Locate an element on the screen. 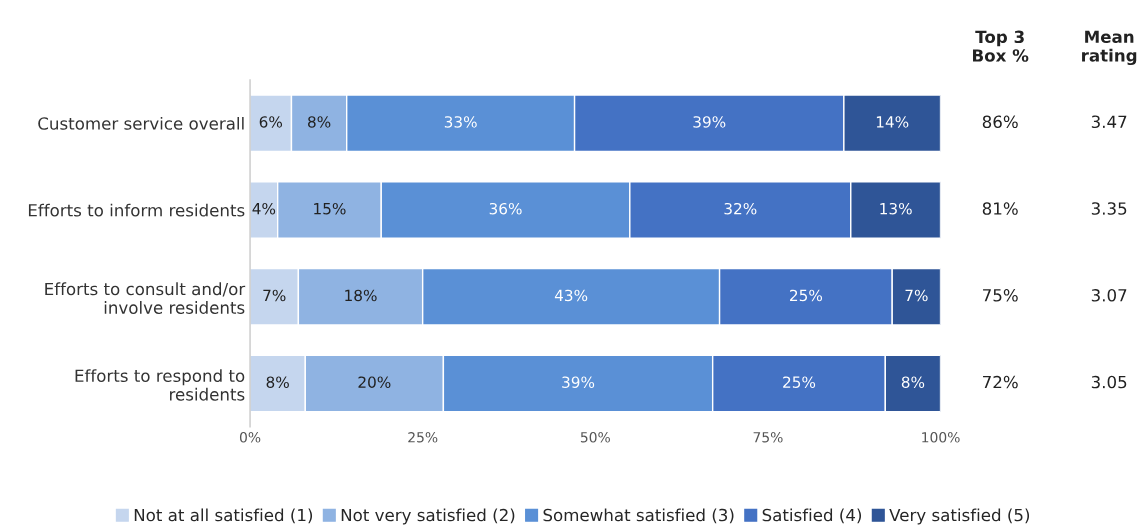 The image size is (1147, 529). legend-label: Not at all satisfied (1) is located at coordinates (223, 516).